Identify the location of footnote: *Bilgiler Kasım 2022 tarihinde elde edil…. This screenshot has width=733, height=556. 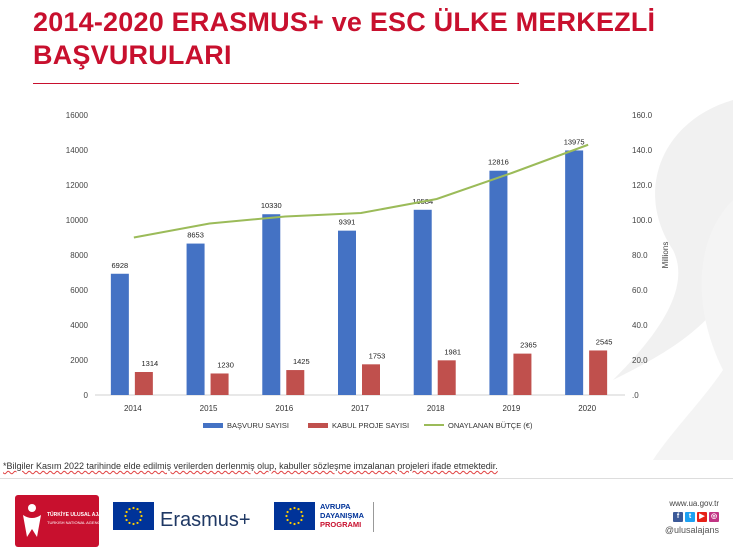
(250, 466).